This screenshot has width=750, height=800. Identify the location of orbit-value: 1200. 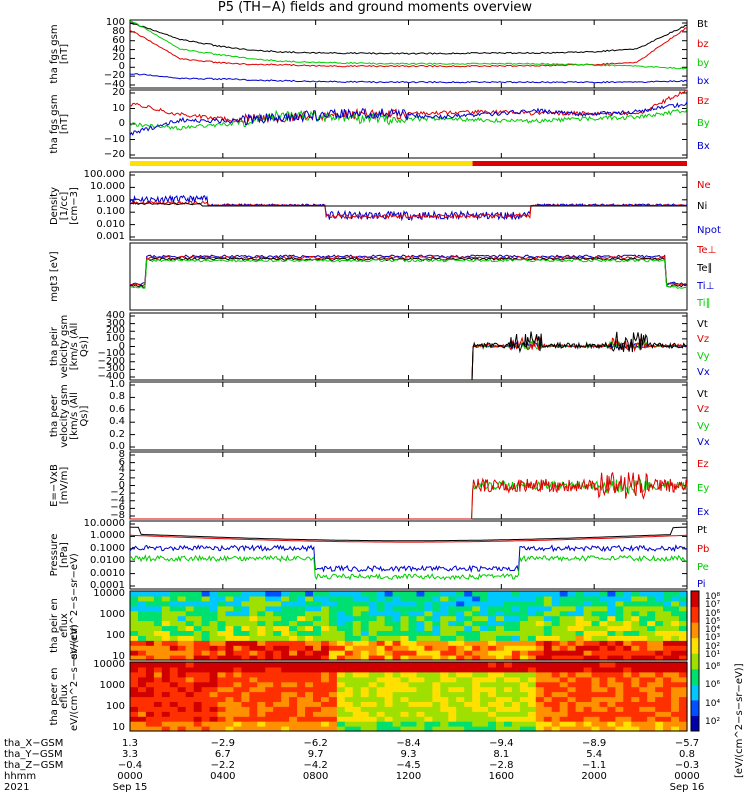
(408, 776).